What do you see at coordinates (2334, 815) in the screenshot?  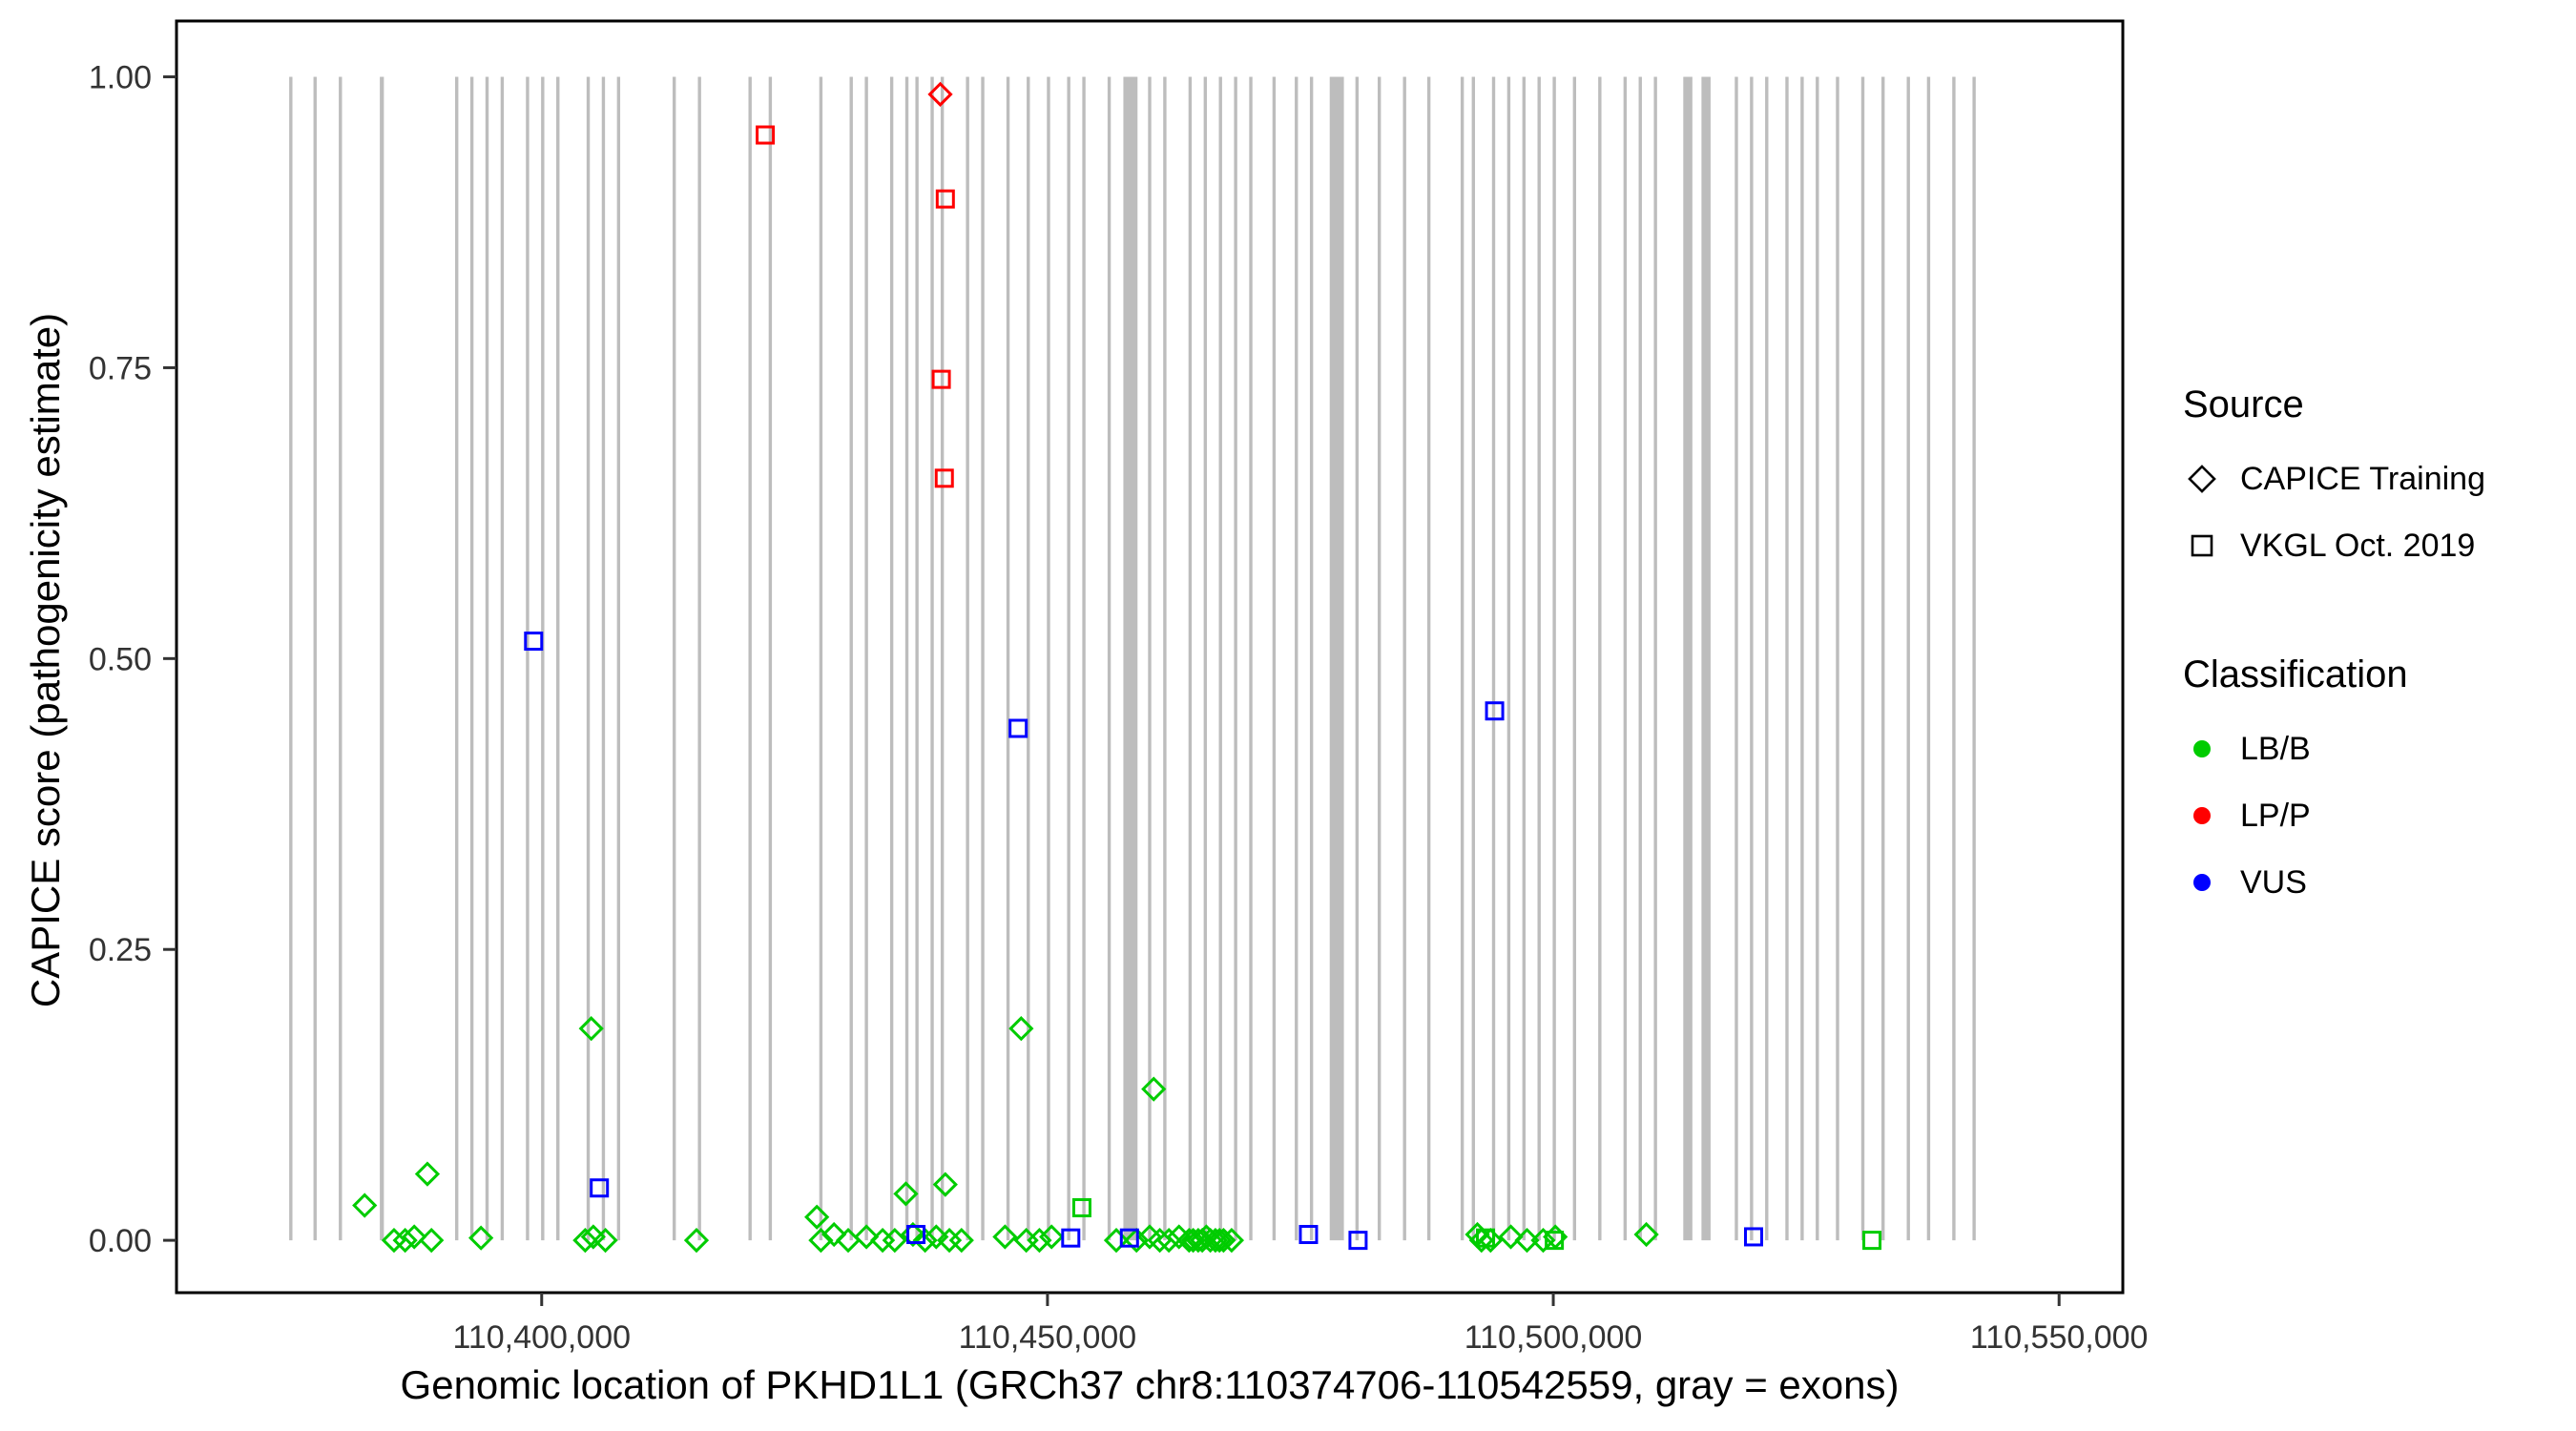 I see `legend-item-lpp: LP/P` at bounding box center [2334, 815].